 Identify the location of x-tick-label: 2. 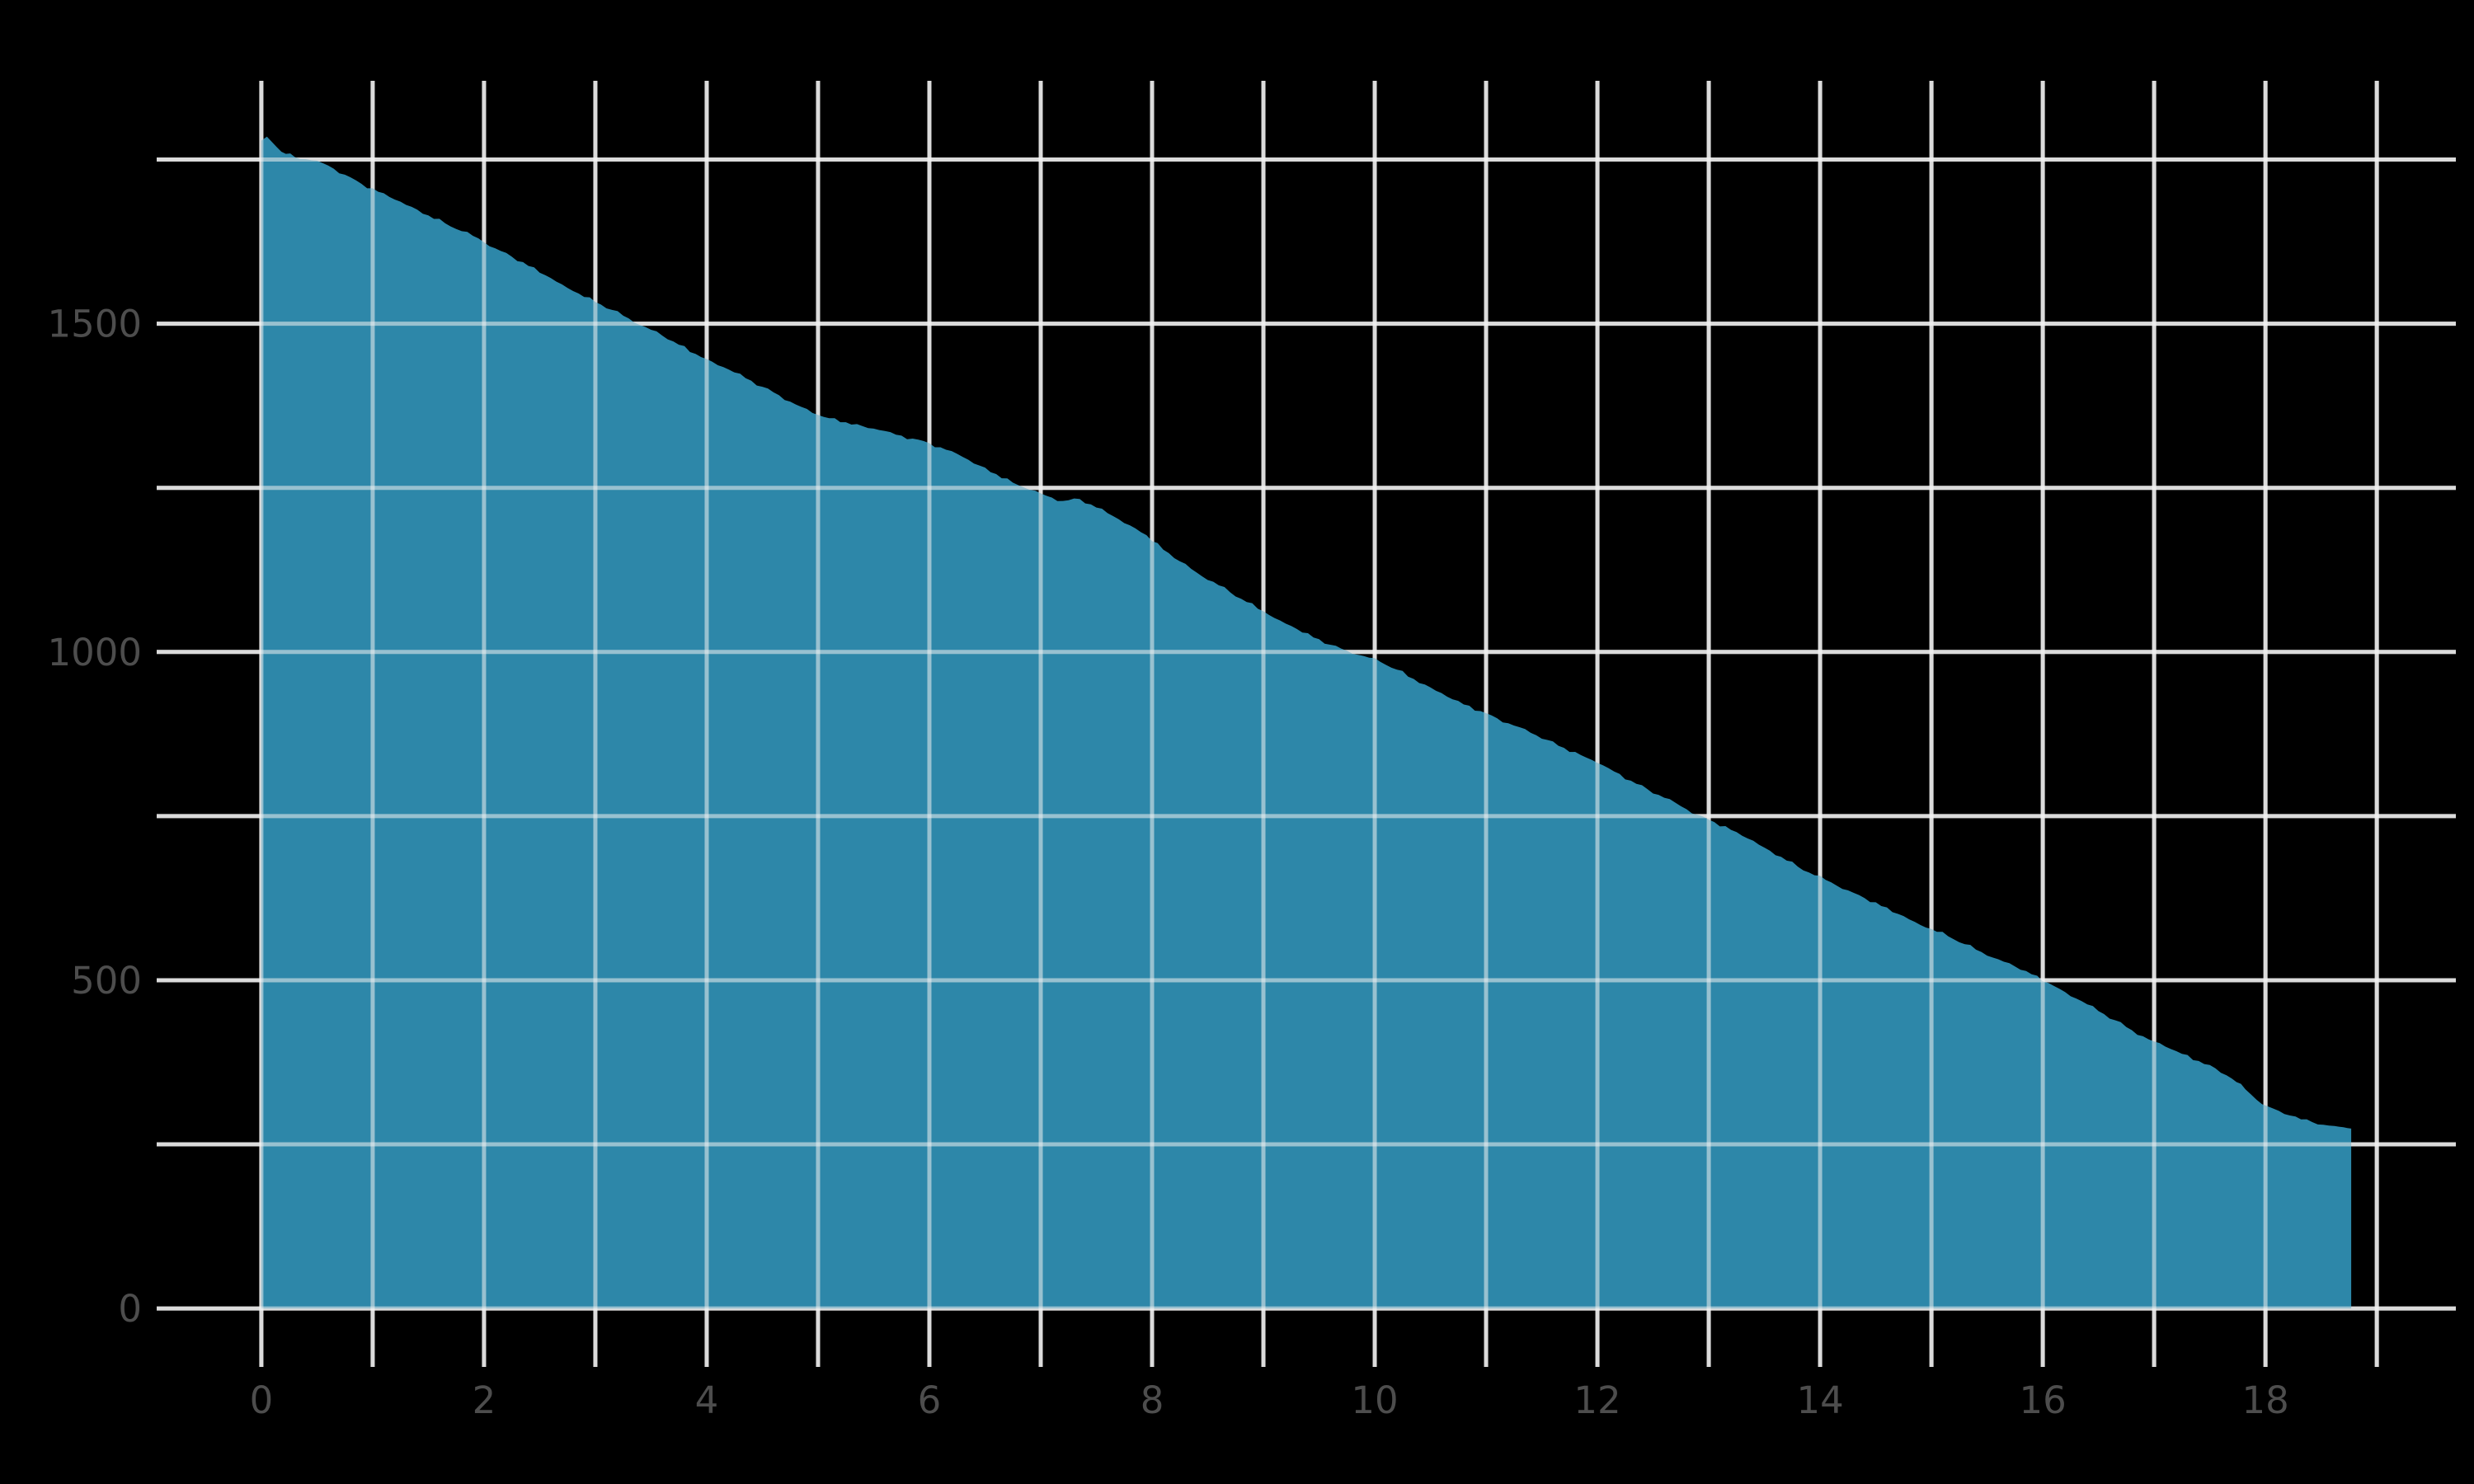
(484, 1400).